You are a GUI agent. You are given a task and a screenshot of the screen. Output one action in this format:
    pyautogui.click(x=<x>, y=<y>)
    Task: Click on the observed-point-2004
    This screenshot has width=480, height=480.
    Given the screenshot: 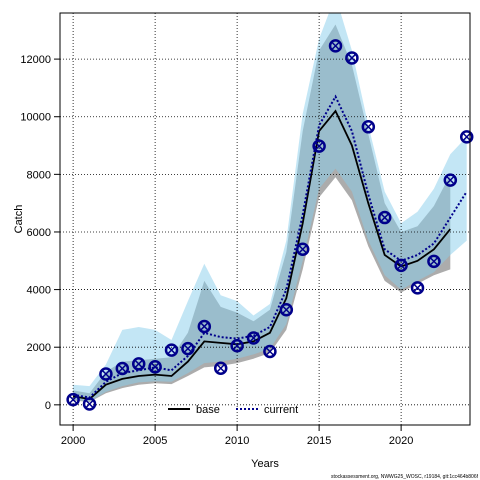 What is the action you would take?
    pyautogui.click(x=138, y=364)
    